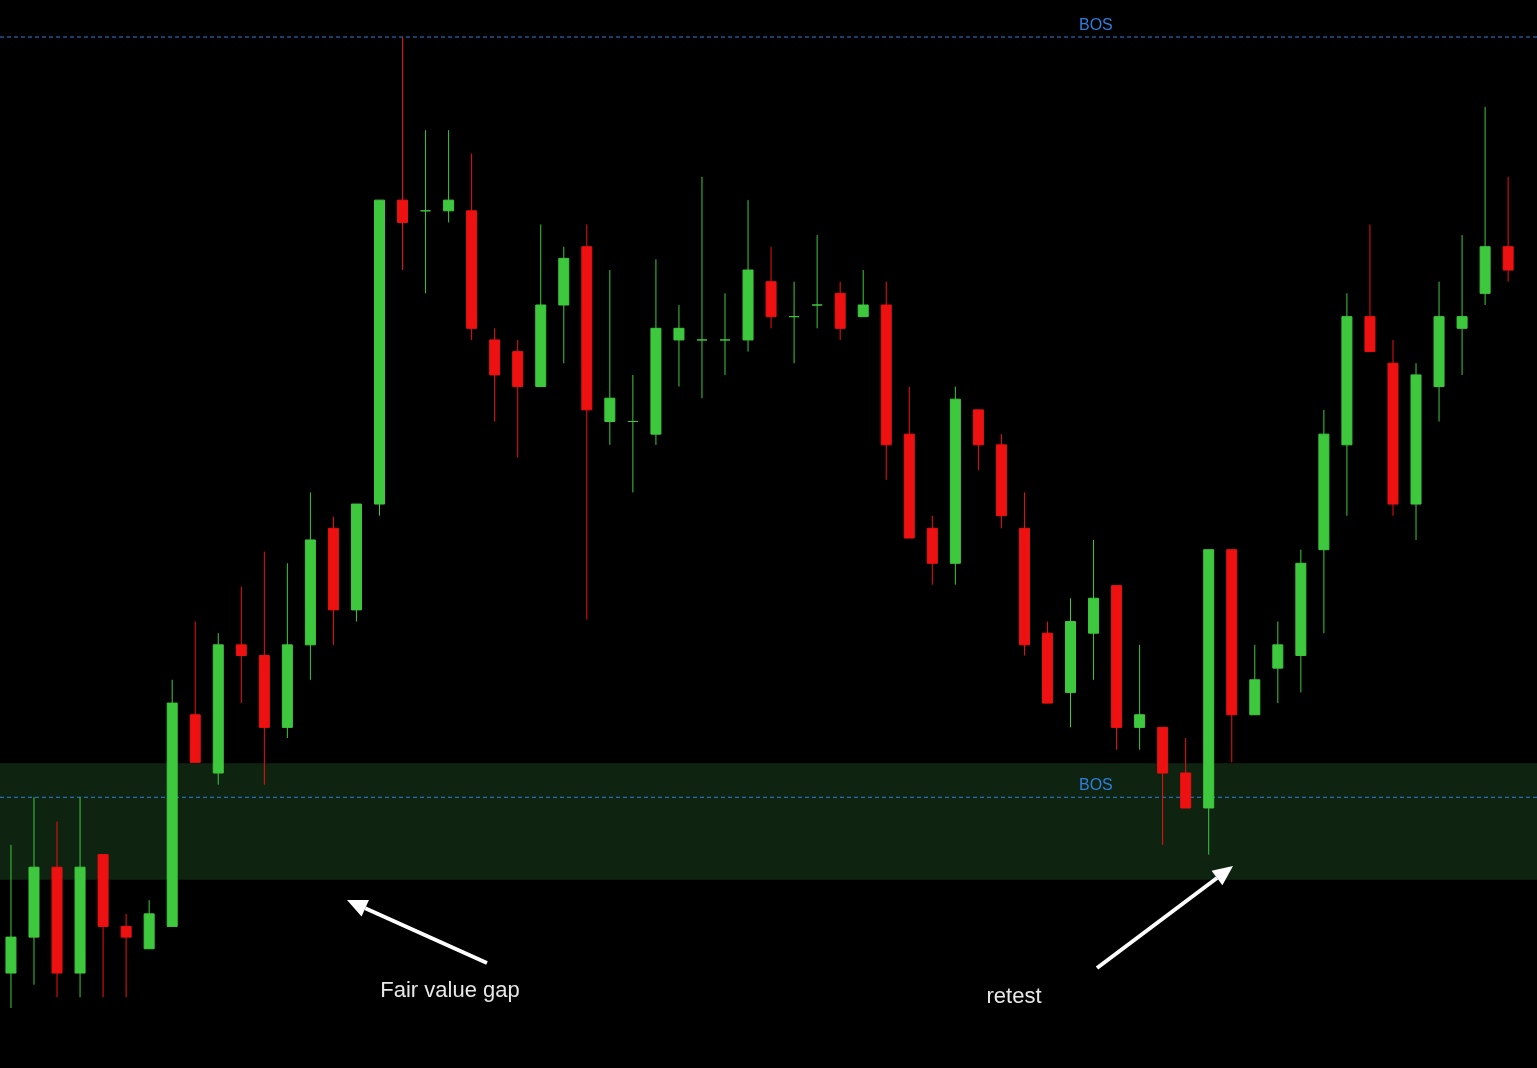 The image size is (1537, 1068). What do you see at coordinates (450, 989) in the screenshot?
I see `annotation: Fair value gap` at bounding box center [450, 989].